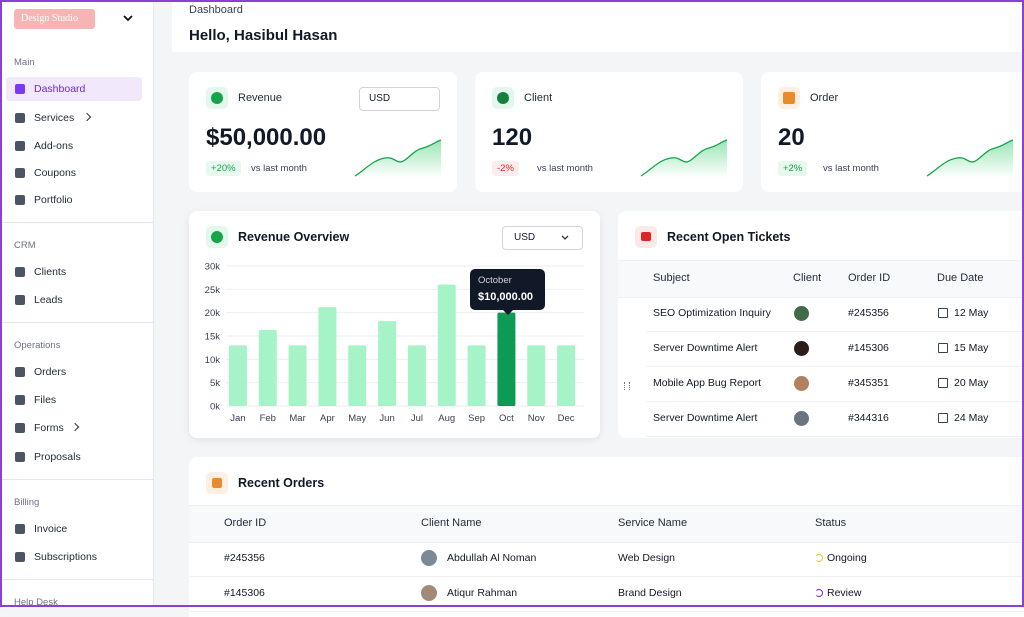 The width and height of the screenshot is (1024, 617). Describe the element at coordinates (807, 278) in the screenshot. I see `table-header: Client` at that location.